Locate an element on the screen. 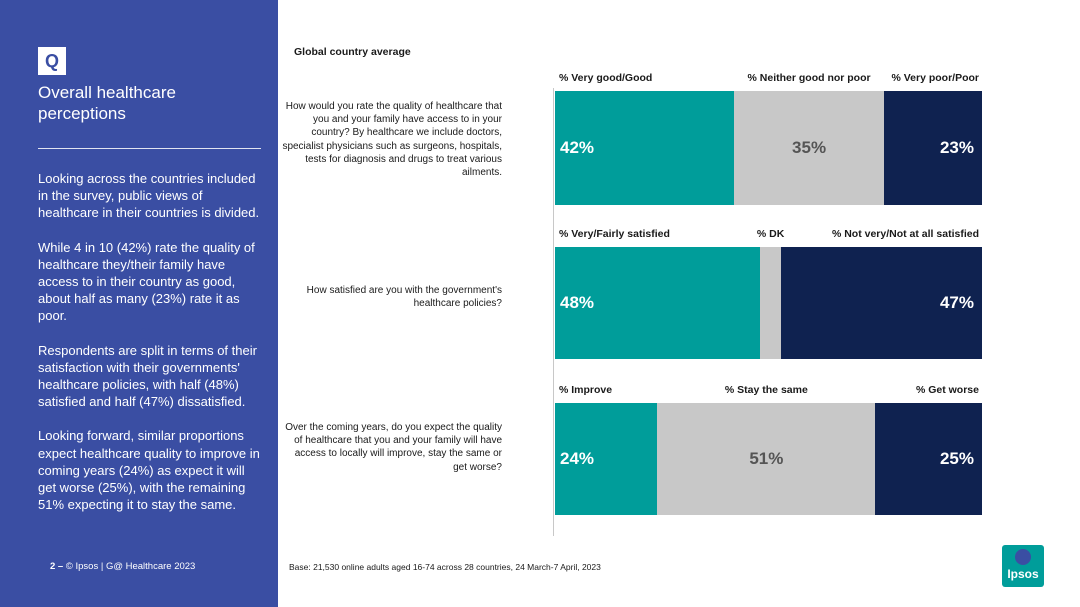 The image size is (1080, 607). legend-label: % DK is located at coordinates (770, 234).